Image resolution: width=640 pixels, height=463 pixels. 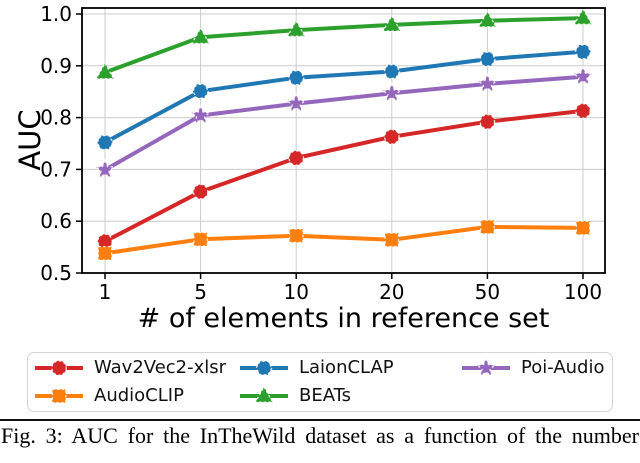 I want to click on star-legend-glyph, so click(x=486, y=366).